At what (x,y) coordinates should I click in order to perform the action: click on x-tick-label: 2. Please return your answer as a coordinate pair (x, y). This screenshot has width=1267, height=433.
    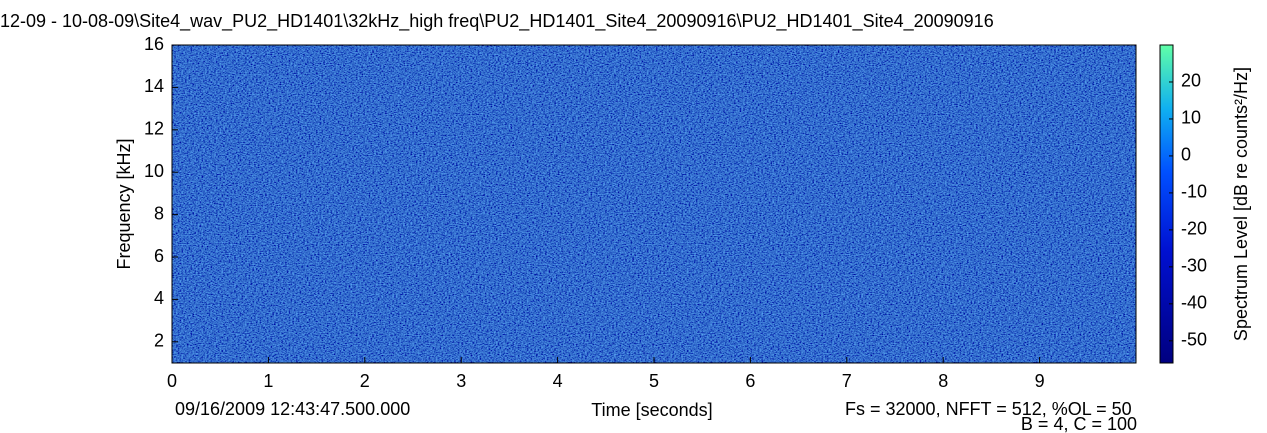
    Looking at the image, I should click on (365, 381).